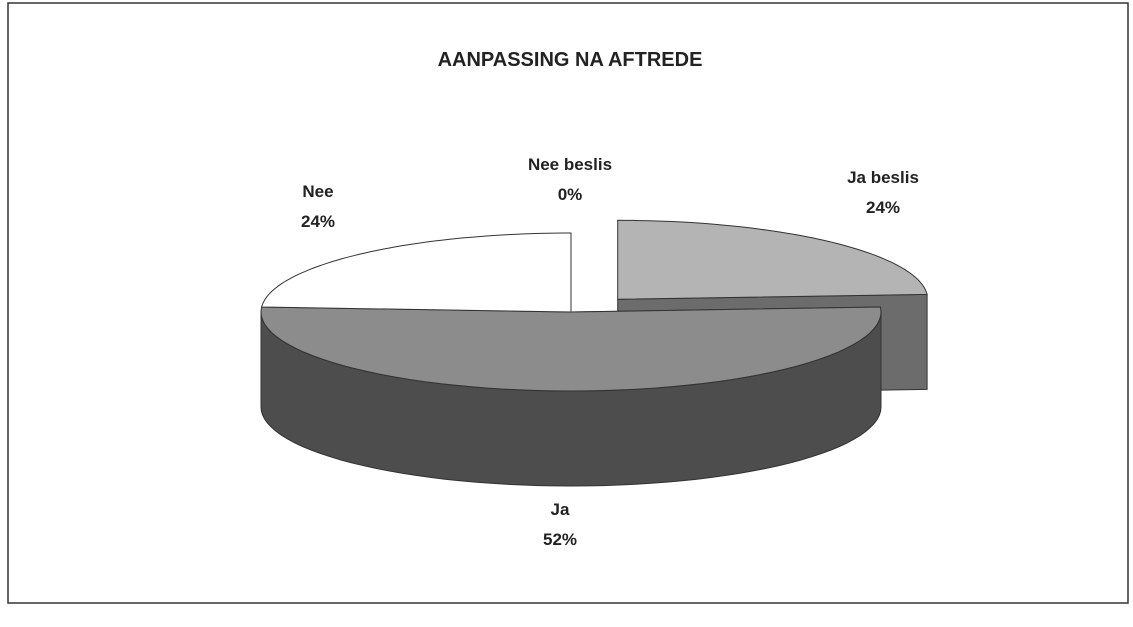 Image resolution: width=1133 pixels, height=627 pixels. What do you see at coordinates (560, 524) in the screenshot?
I see `data-label: Ja 52%` at bounding box center [560, 524].